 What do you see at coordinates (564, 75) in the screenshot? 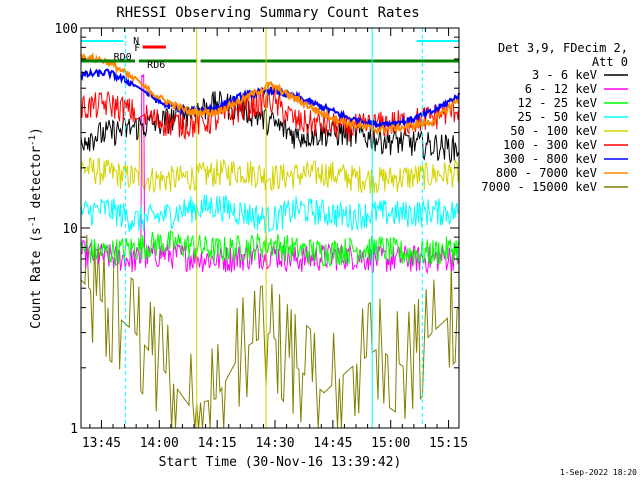
I see `legend-entry-label: 3 - 6 keV` at bounding box center [564, 75].